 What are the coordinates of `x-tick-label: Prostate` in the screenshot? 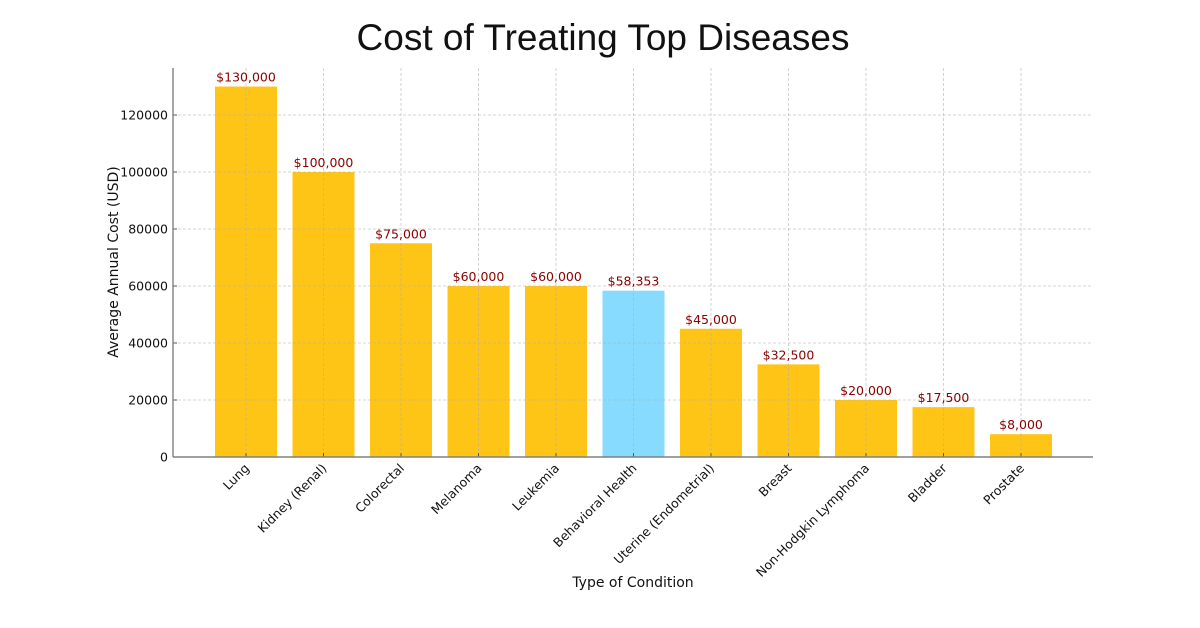 It's located at (1003, 483).